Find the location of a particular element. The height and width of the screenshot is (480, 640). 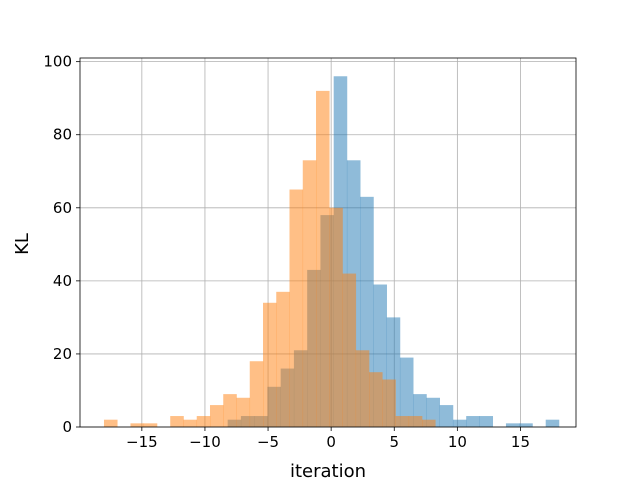

x-tick-label: −5 is located at coordinates (268, 442).